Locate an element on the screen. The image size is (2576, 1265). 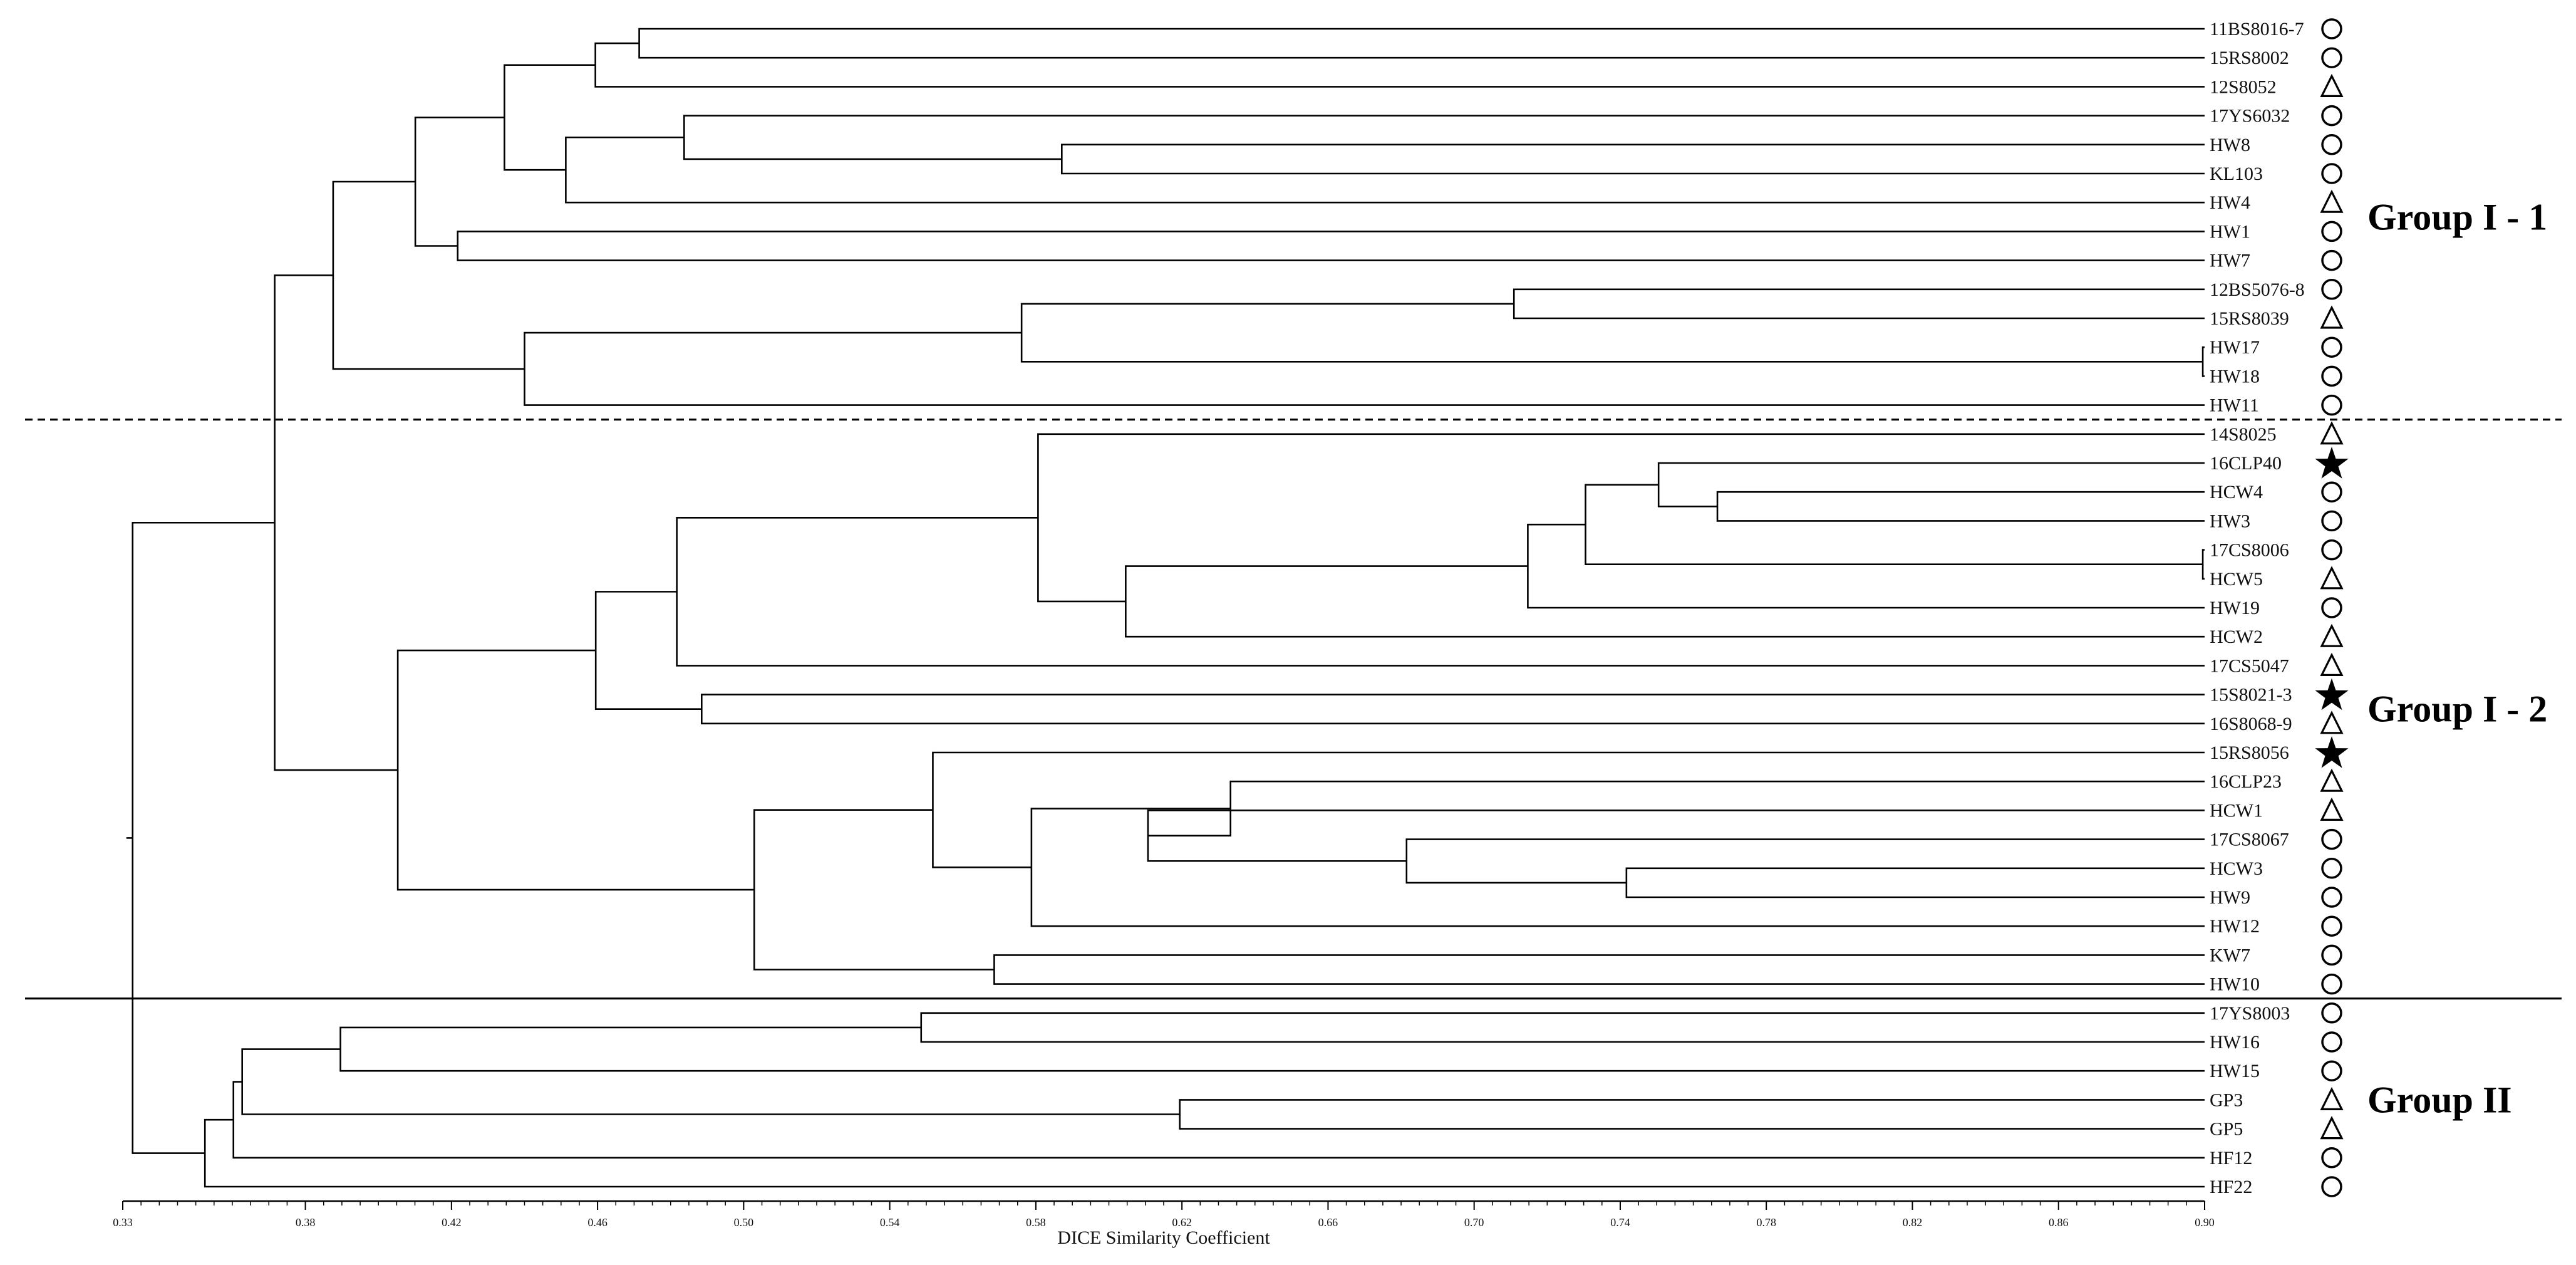
x-tick-label: 0.33 is located at coordinates (123, 1222).